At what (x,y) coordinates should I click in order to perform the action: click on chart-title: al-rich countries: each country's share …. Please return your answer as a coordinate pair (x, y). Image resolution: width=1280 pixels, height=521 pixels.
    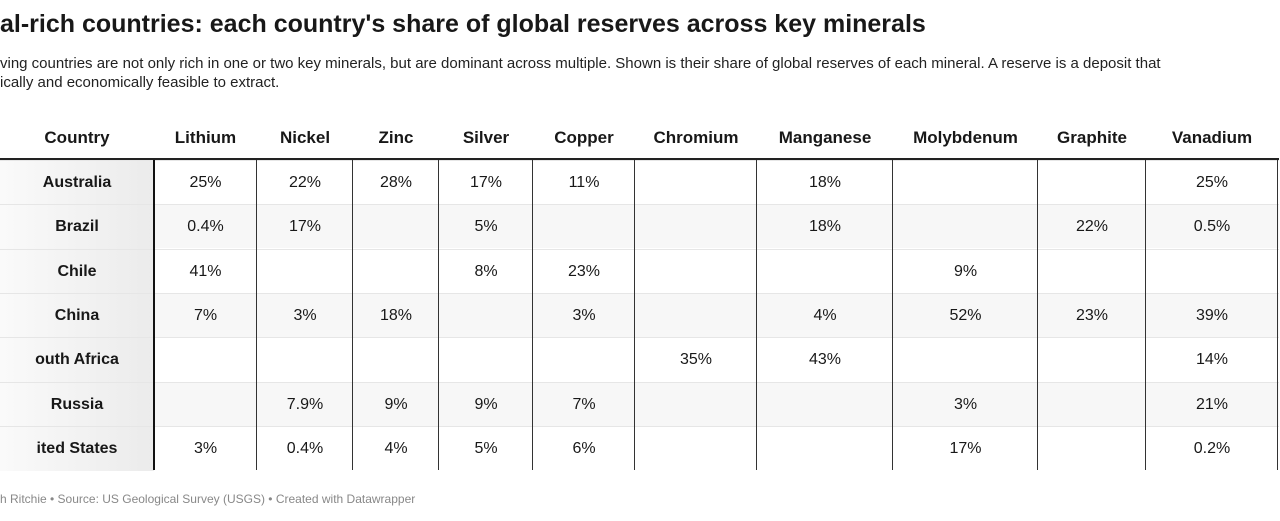
    Looking at the image, I should click on (463, 24).